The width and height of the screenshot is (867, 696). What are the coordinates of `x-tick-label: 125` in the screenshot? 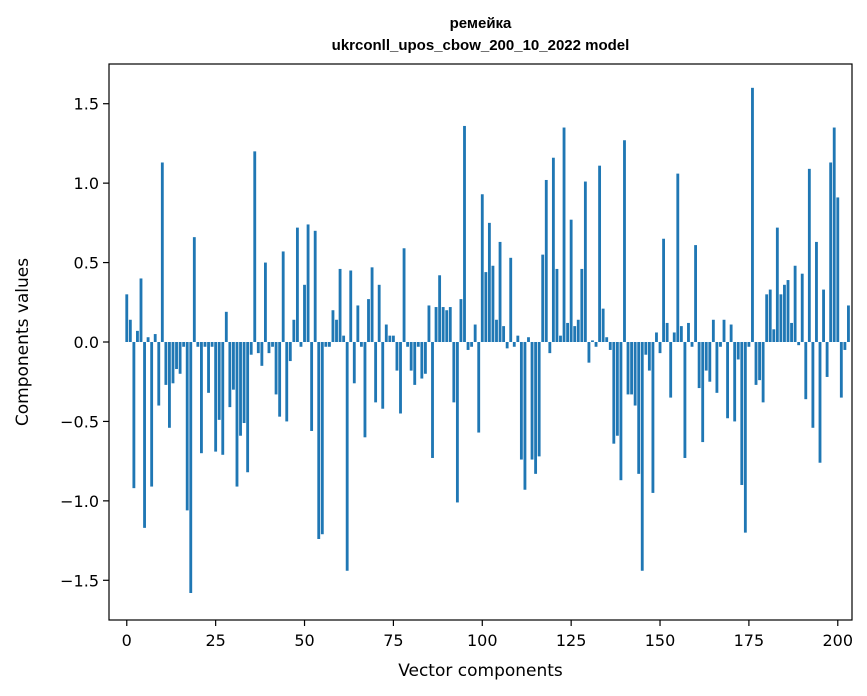 It's located at (571, 640).